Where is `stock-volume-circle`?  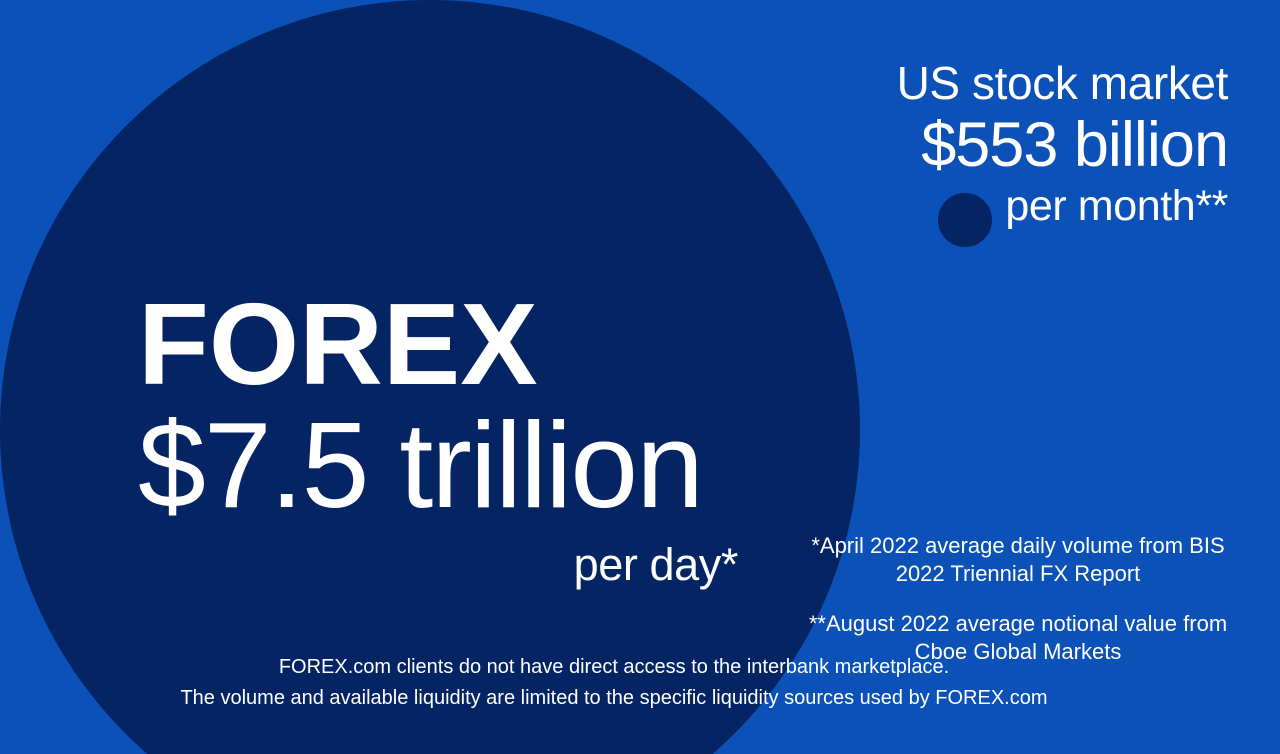 stock-volume-circle is located at coordinates (965, 220).